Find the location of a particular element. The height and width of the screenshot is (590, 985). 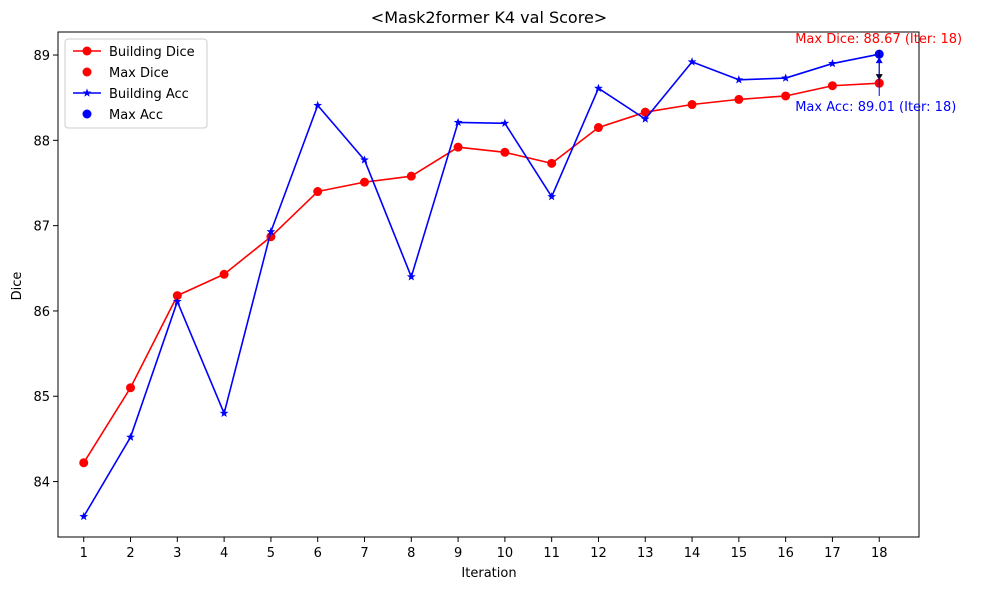

legend-label-max-acc: Max Acc is located at coordinates (136, 115).